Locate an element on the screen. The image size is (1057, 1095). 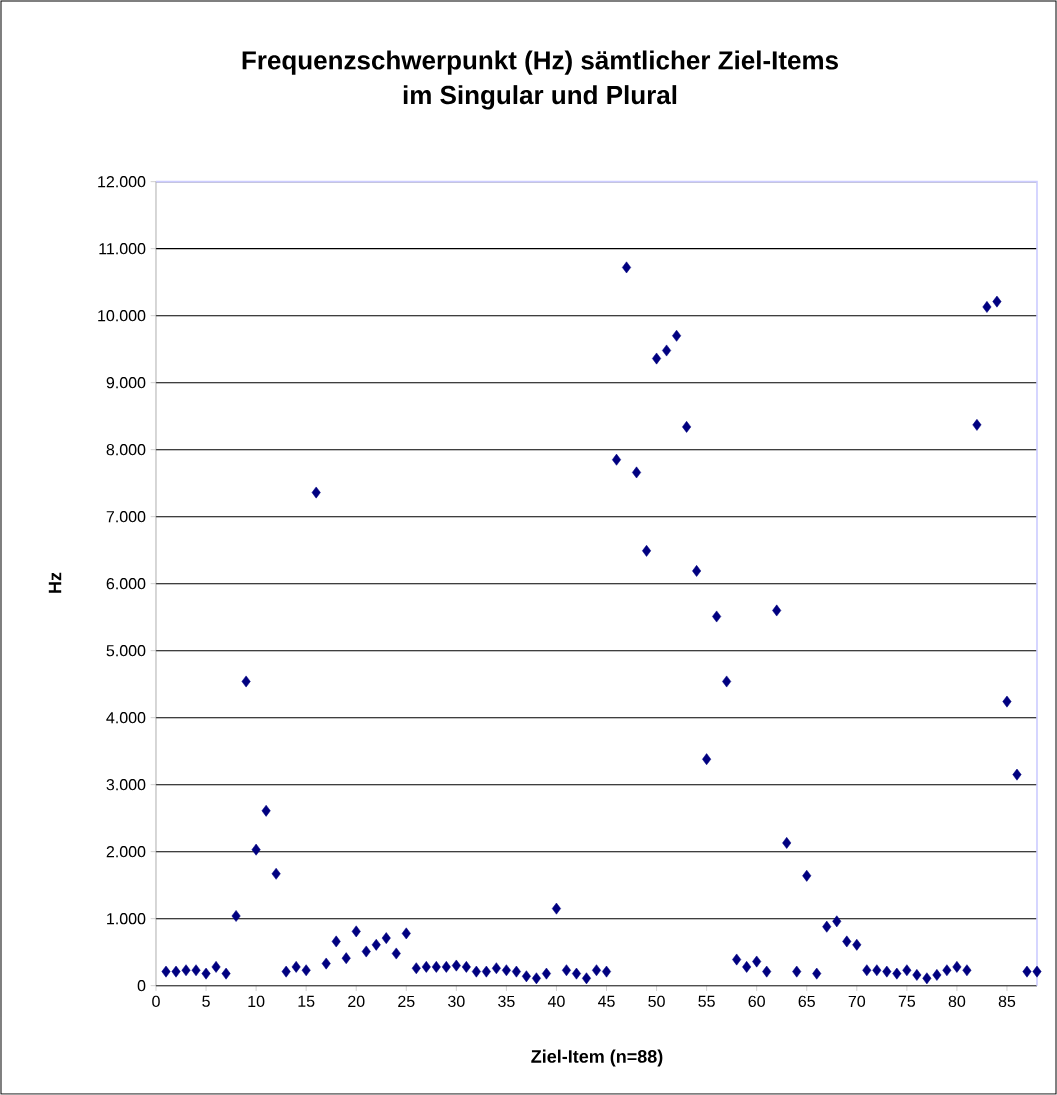
y-axis-title: Hz is located at coordinates (55, 582).